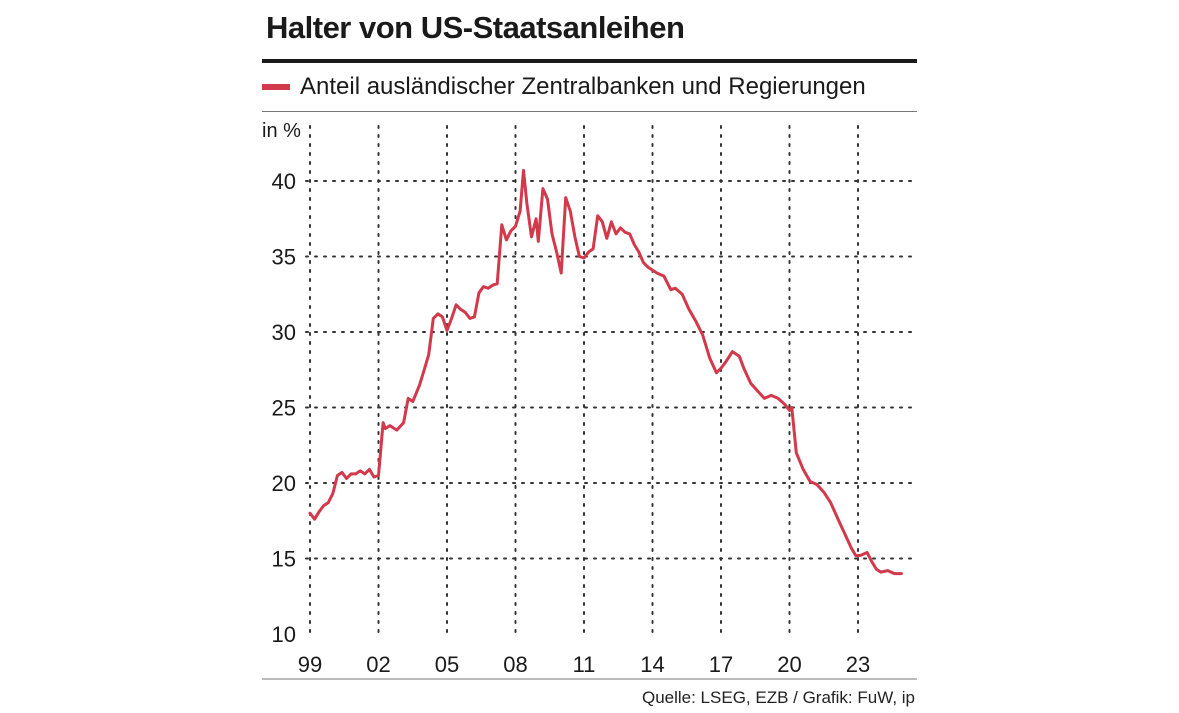  I want to click on x-axis-labels: 99 02 05 08 11 14 17 20 23, so click(584, 664).